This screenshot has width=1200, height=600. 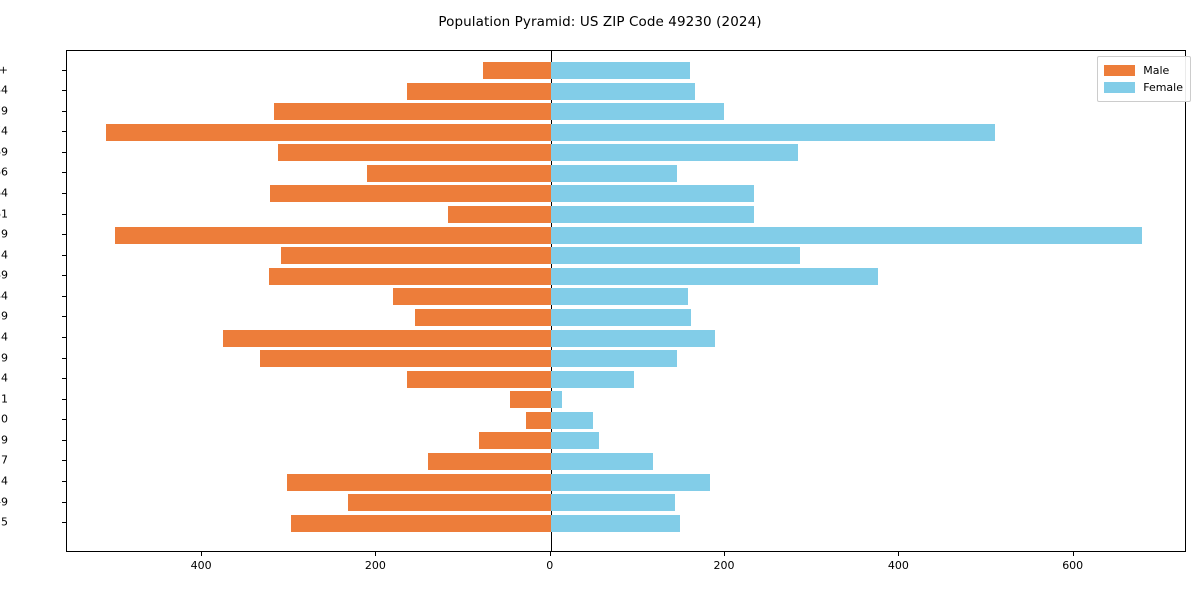 I want to click on y-axis-tick-label: Under 5, so click(x=4, y=522).